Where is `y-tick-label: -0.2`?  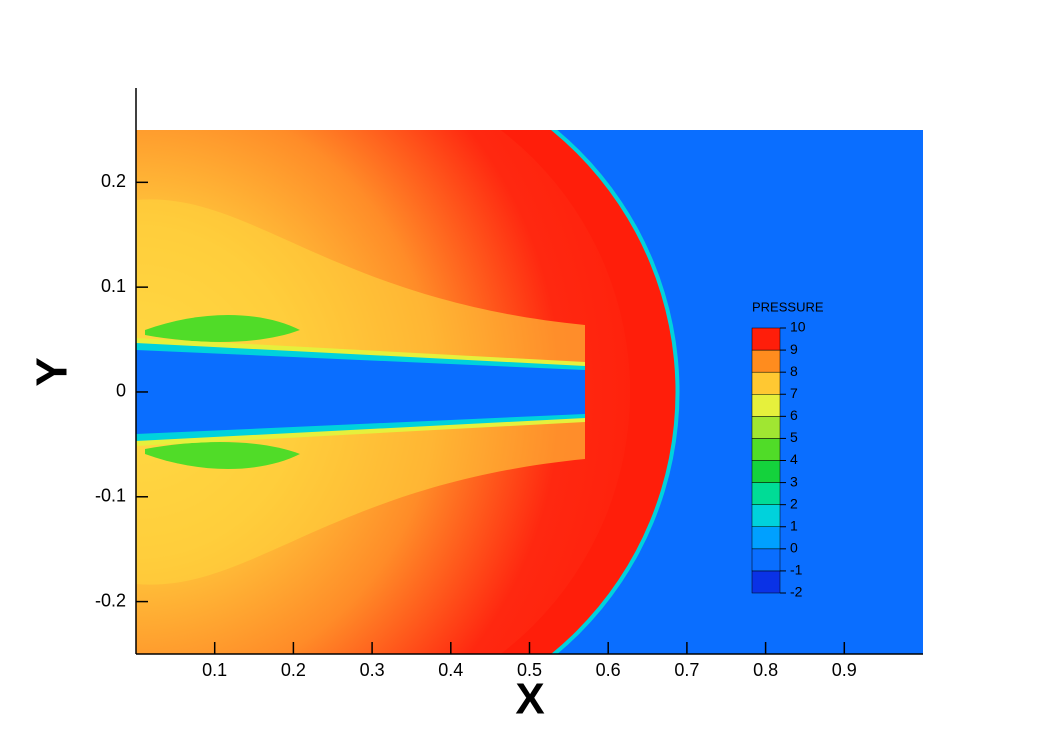
y-tick-label: -0.2 is located at coordinates (110, 600).